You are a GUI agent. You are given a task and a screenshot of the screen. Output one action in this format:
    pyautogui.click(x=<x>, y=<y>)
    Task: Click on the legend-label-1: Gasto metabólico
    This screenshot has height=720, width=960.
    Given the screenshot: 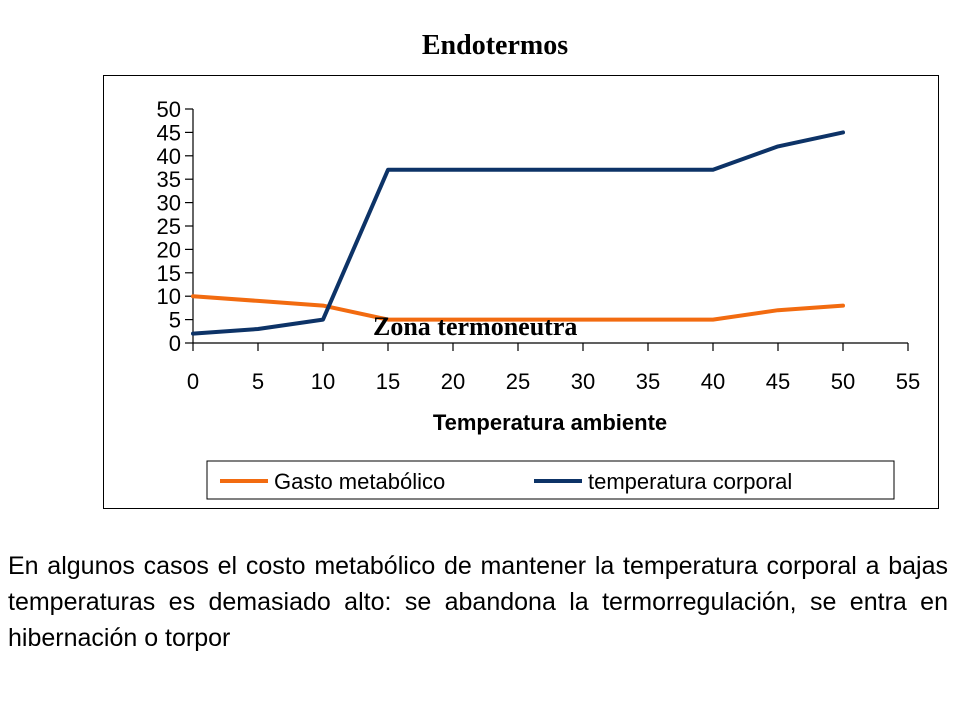 What is the action you would take?
    pyautogui.click(x=359, y=481)
    